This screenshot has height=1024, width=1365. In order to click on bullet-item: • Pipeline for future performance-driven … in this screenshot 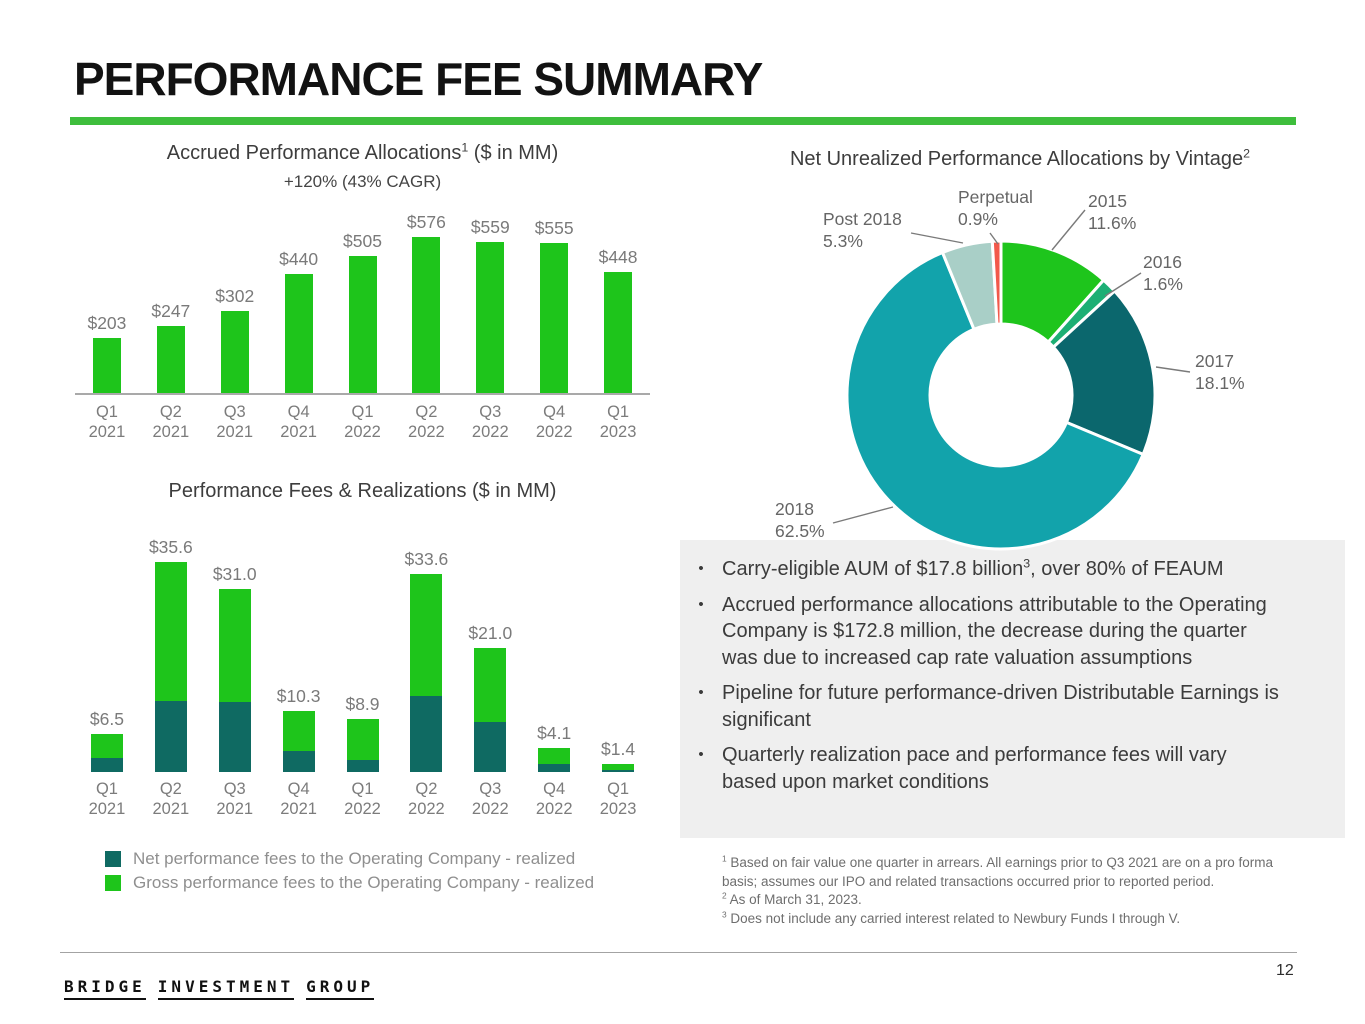, I will do `click(1002, 706)`.